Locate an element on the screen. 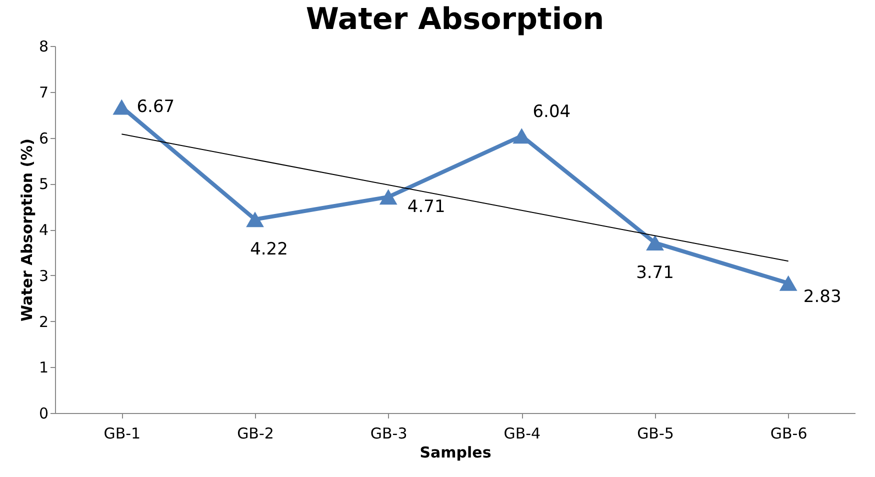 The width and height of the screenshot is (875, 477). y-tick-label: 7 is located at coordinates (43, 92).